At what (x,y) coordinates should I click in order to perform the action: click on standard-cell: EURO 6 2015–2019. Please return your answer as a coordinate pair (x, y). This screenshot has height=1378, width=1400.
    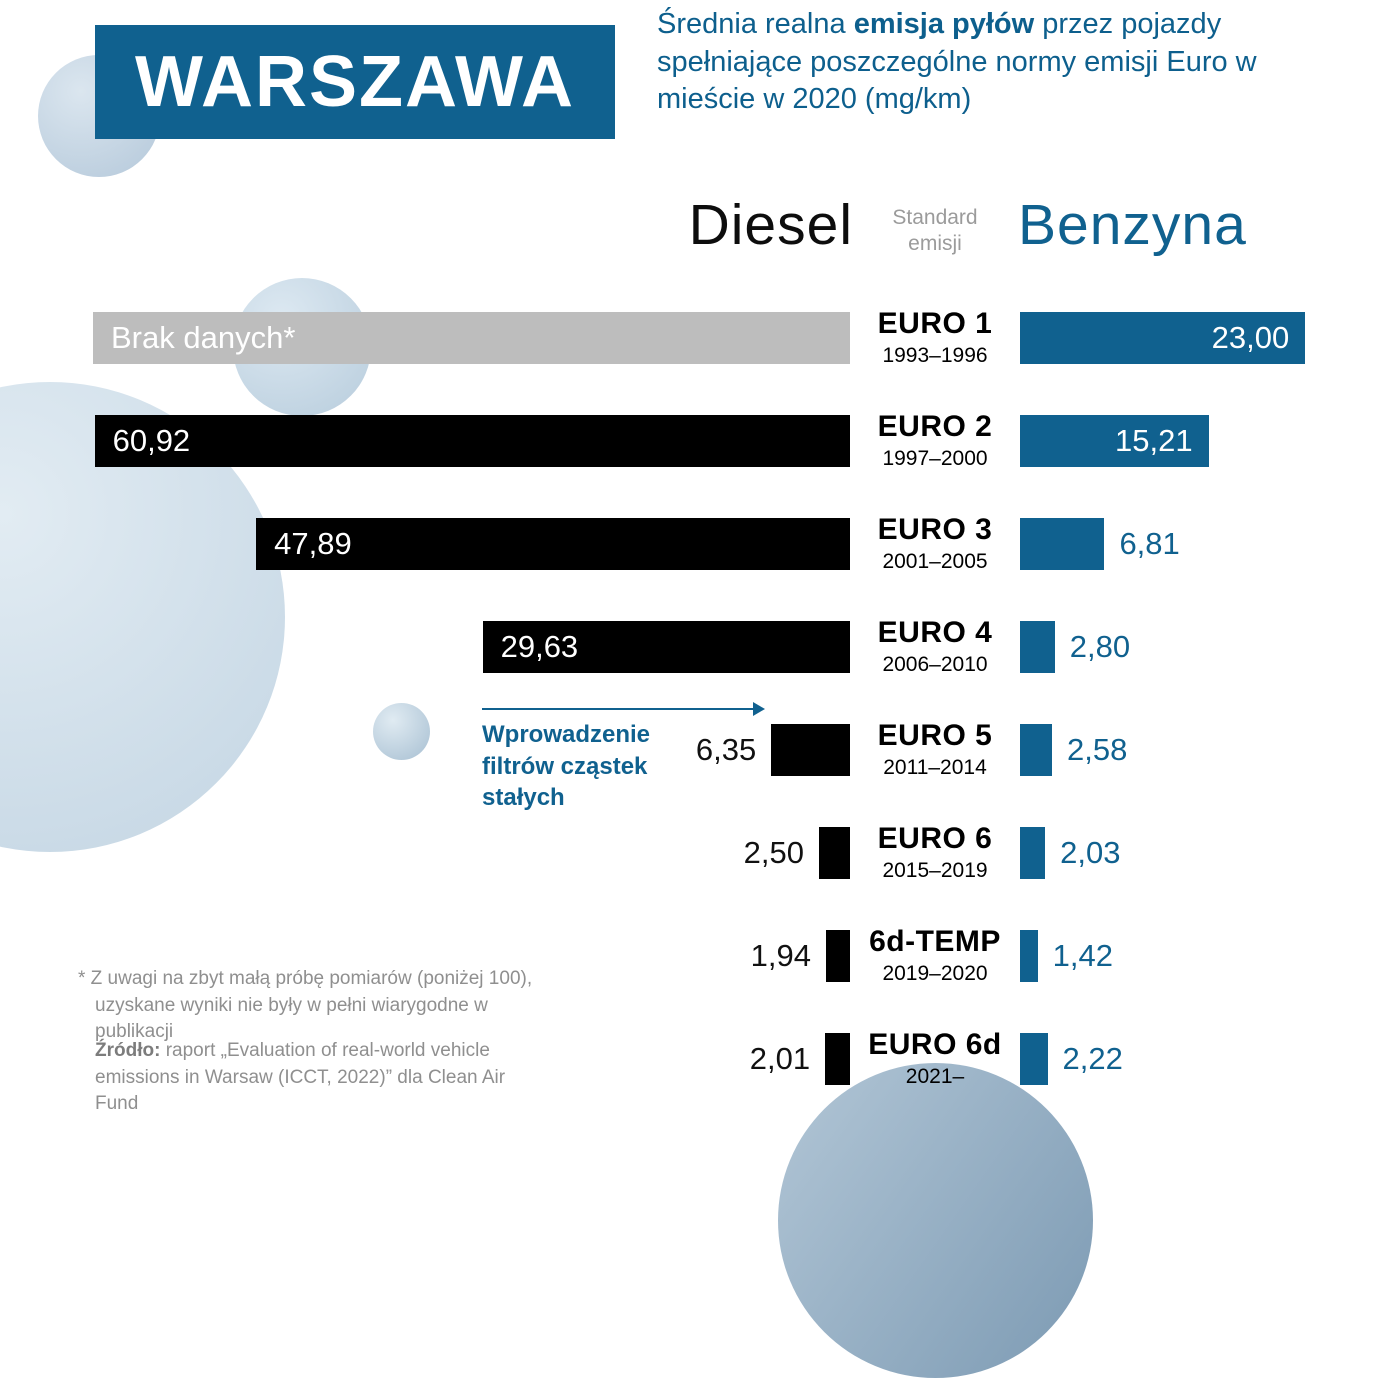
    Looking at the image, I should click on (935, 852).